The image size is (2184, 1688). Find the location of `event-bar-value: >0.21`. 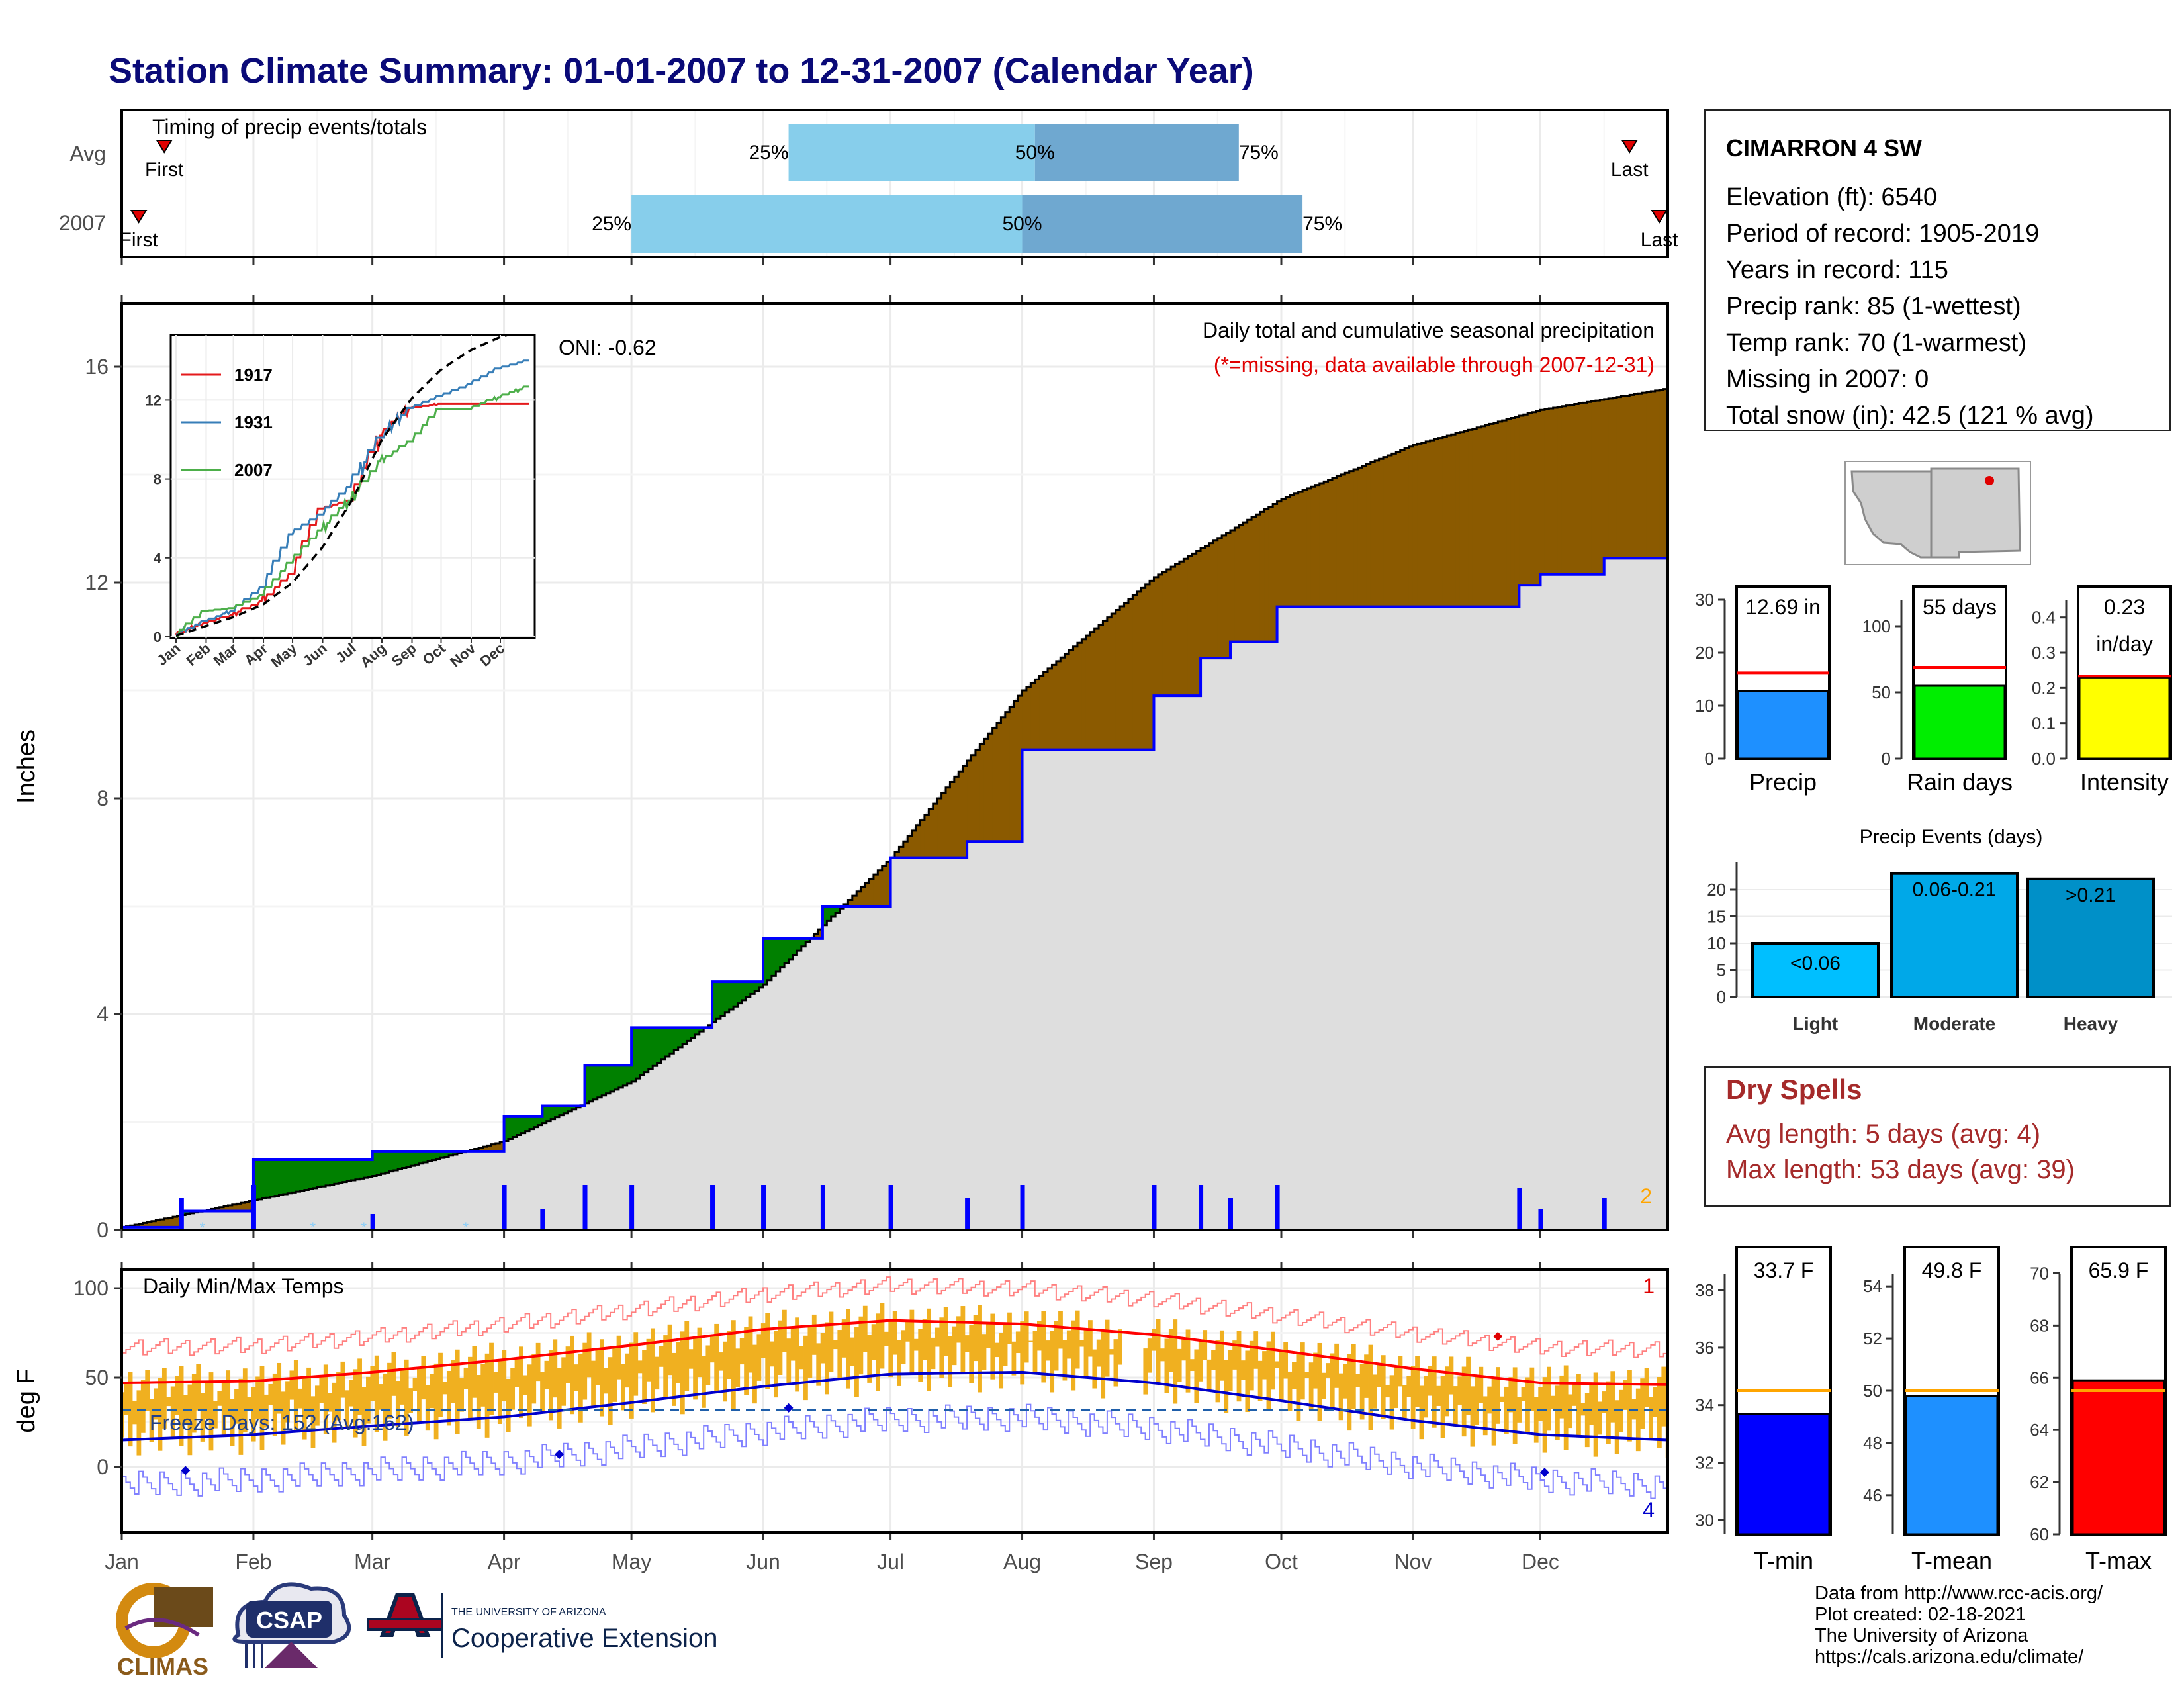

event-bar-value: >0.21 is located at coordinates (2091, 895).